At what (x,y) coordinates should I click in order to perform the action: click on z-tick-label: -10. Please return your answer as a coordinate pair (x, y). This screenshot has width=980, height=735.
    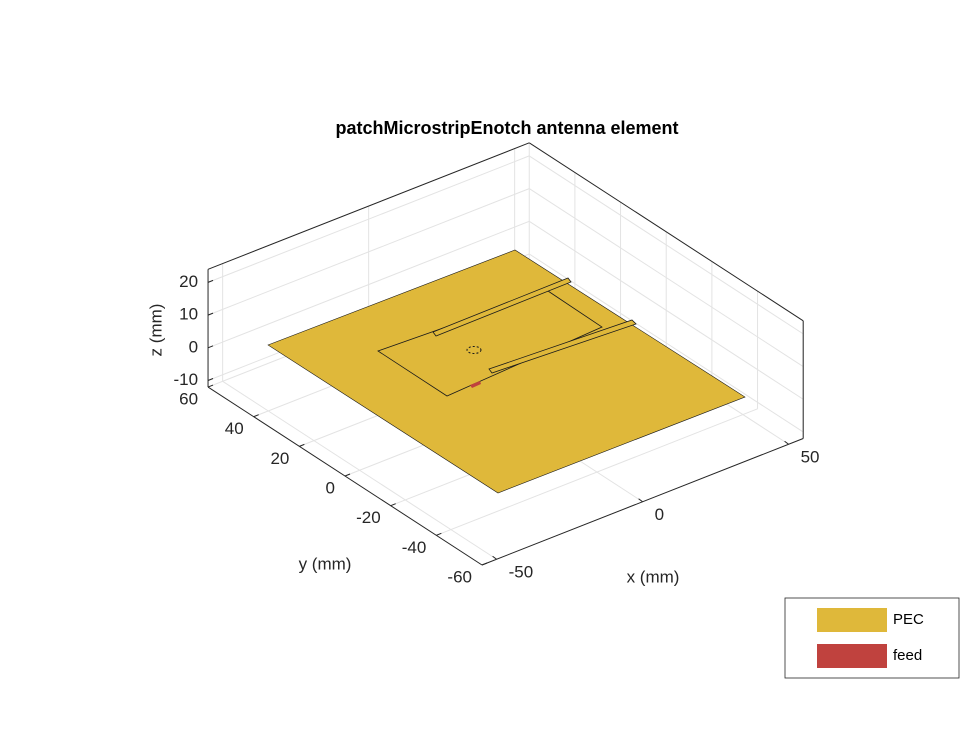
    Looking at the image, I should click on (185, 379).